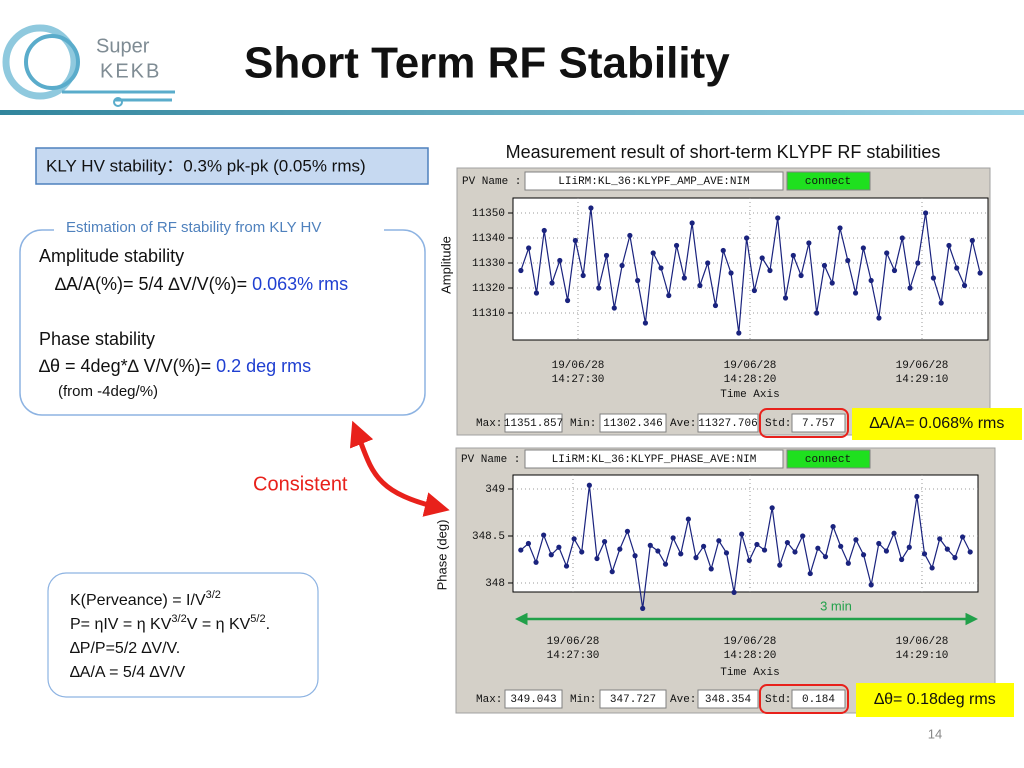  What do you see at coordinates (108, 391) in the screenshot?
I see `phase-note: (from -4deg/%)` at bounding box center [108, 391].